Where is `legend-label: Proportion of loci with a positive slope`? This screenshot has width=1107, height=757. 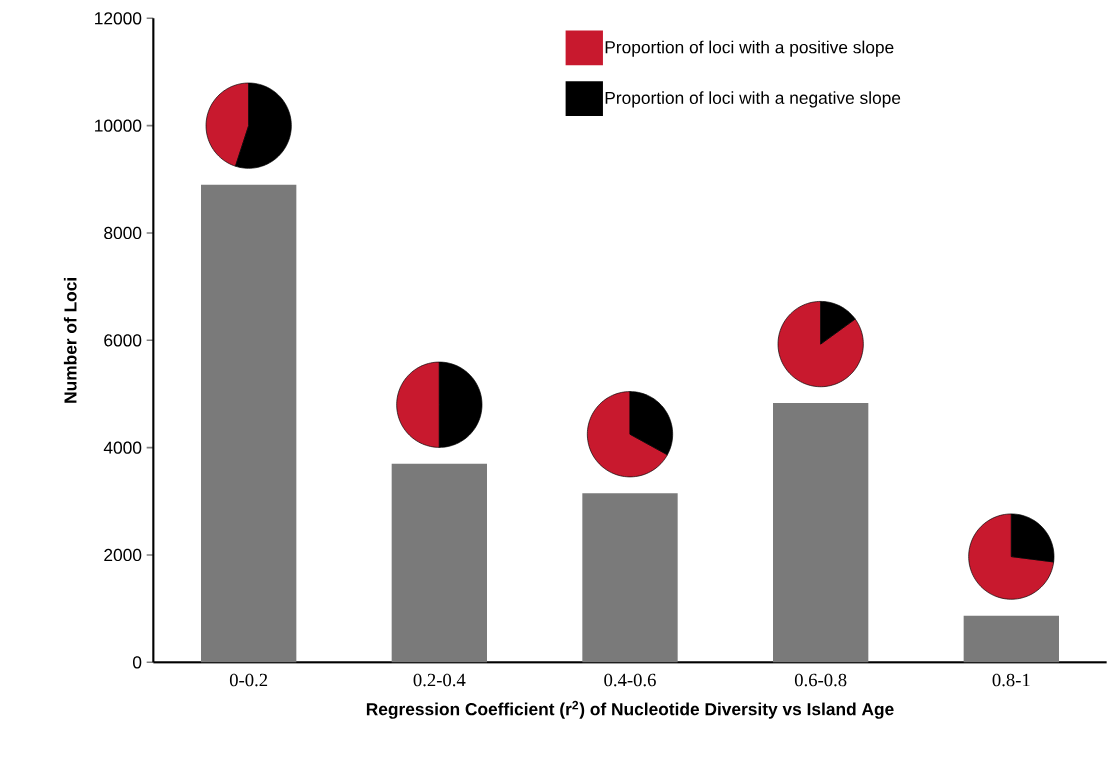 legend-label: Proportion of loci with a positive slope is located at coordinates (749, 48).